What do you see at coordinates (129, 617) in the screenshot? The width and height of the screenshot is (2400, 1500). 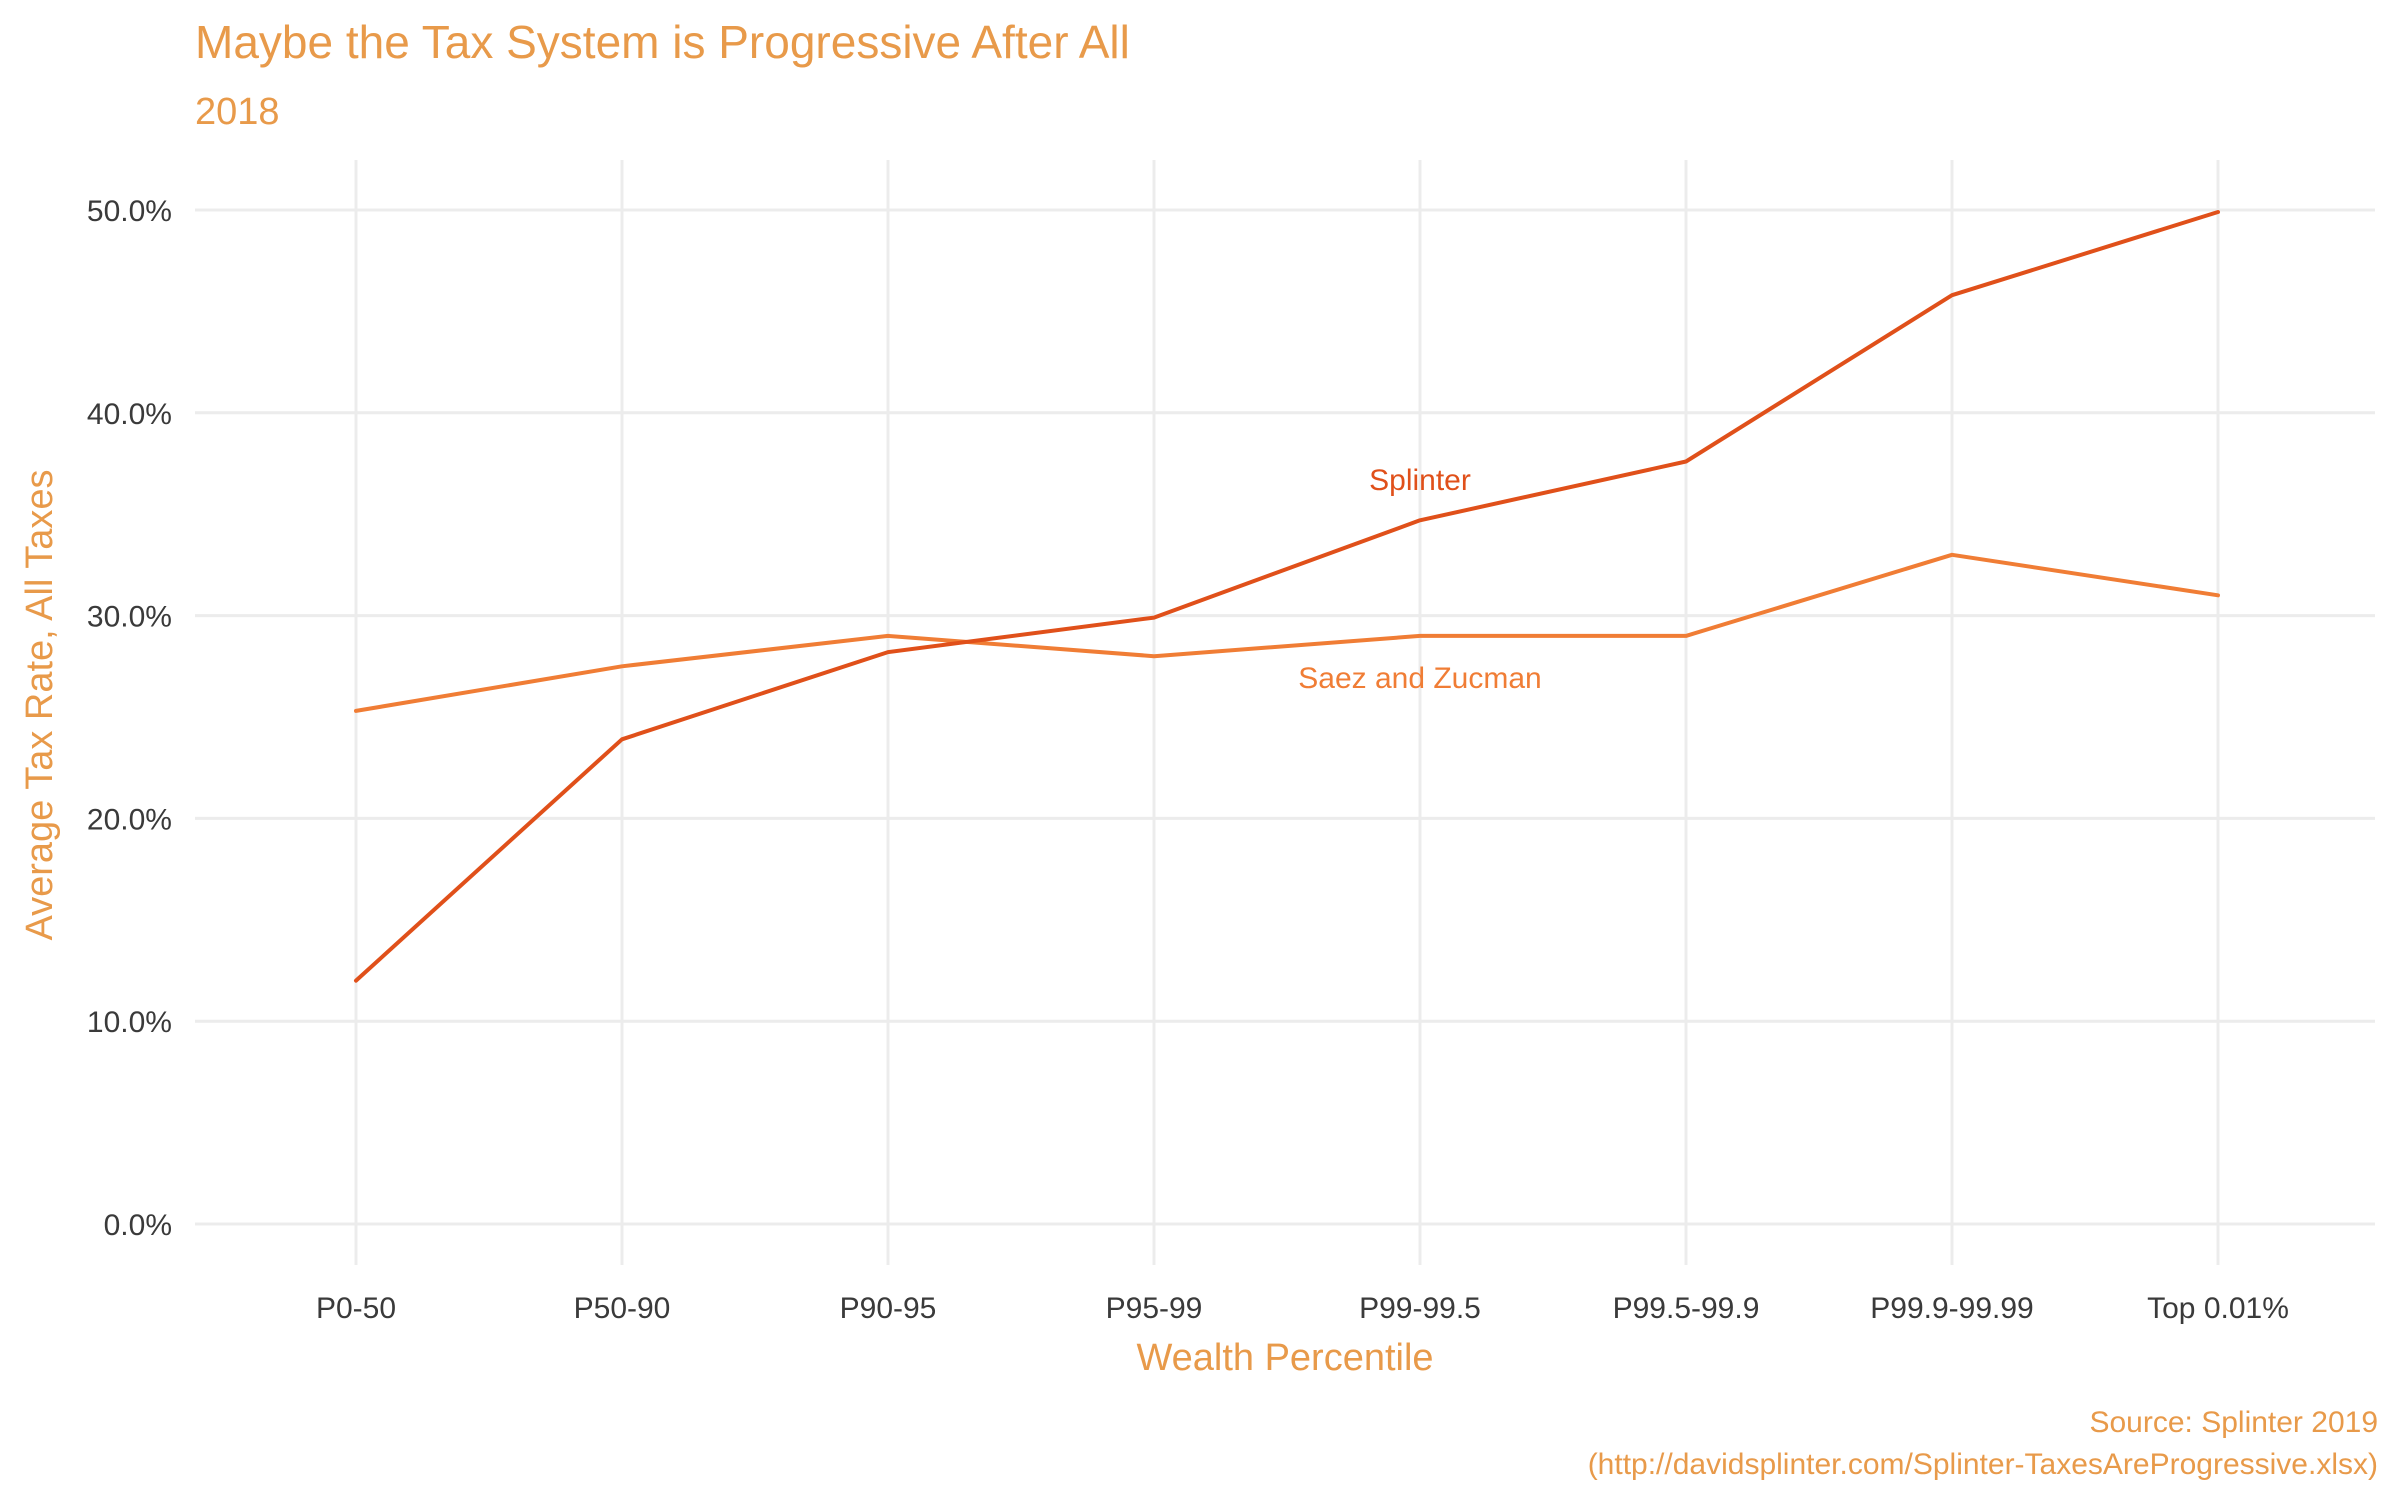 I see `y-tick-label: 30.0%` at bounding box center [129, 617].